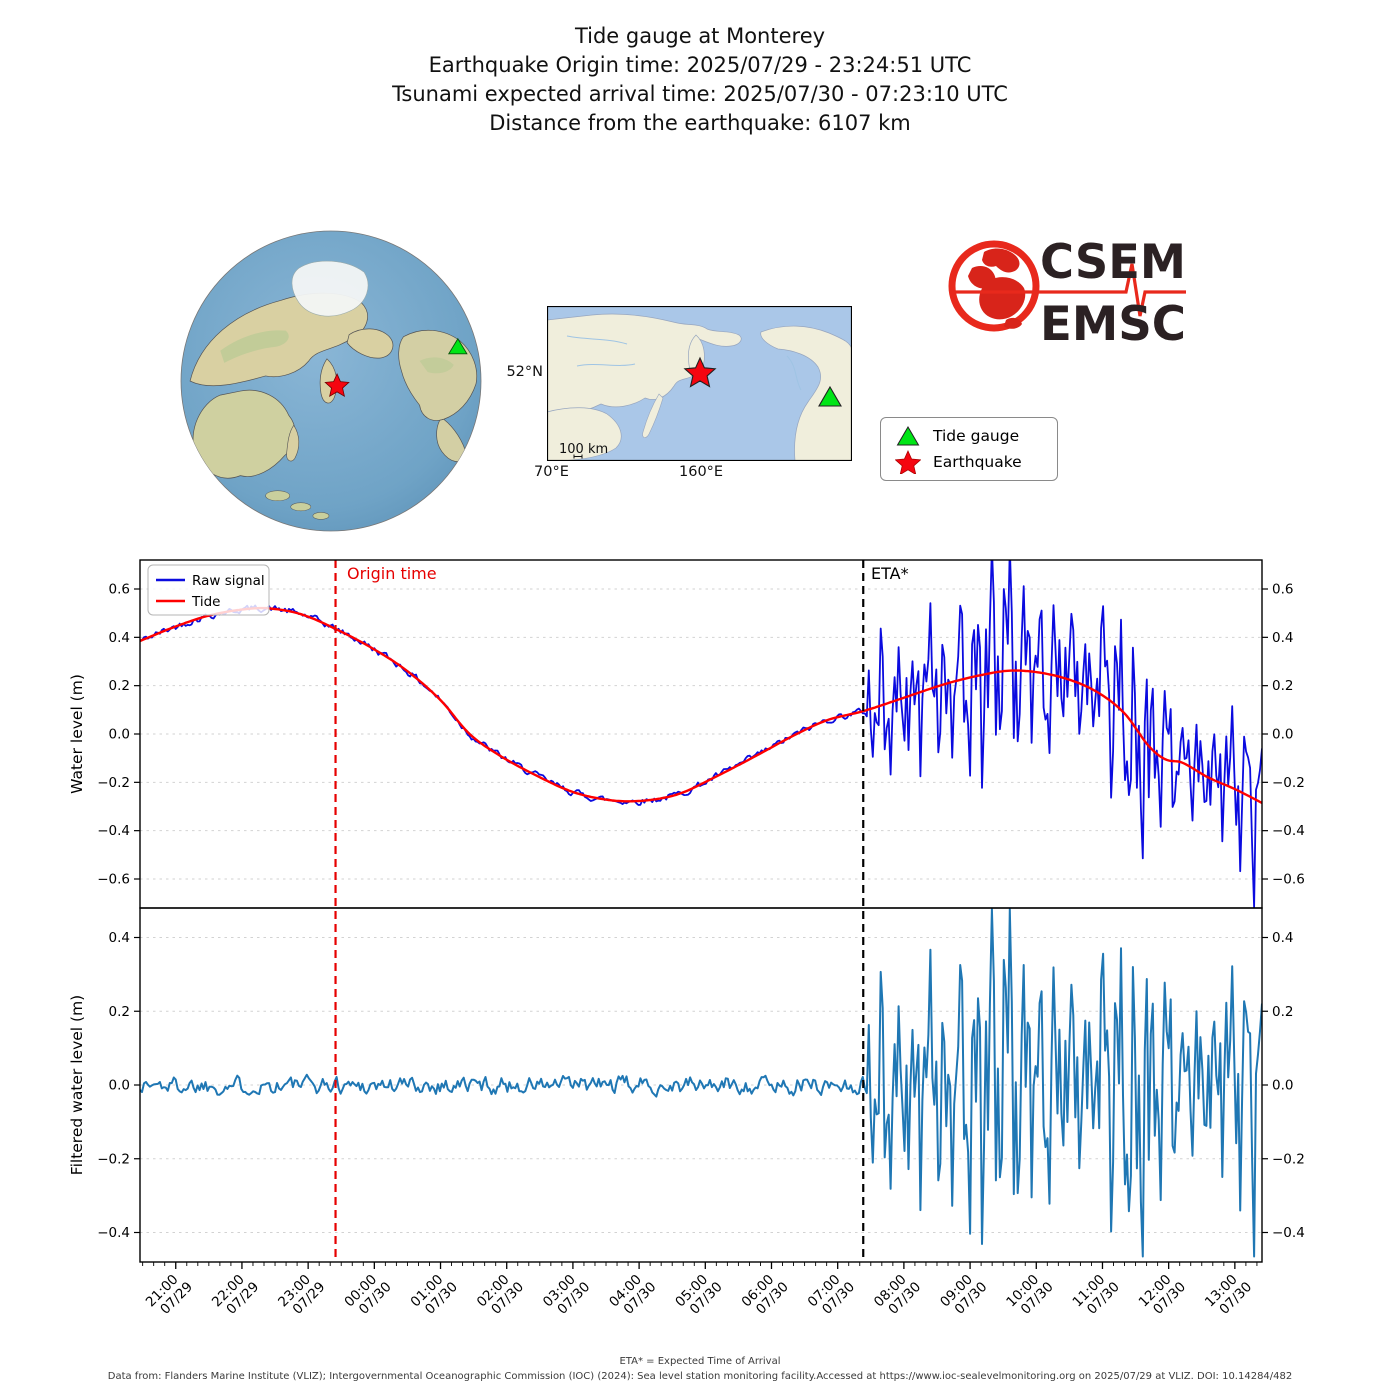 This screenshot has width=1400, height=1400. What do you see at coordinates (205, 602) in the screenshot?
I see `legend-tide-label: Tide` at bounding box center [205, 602].